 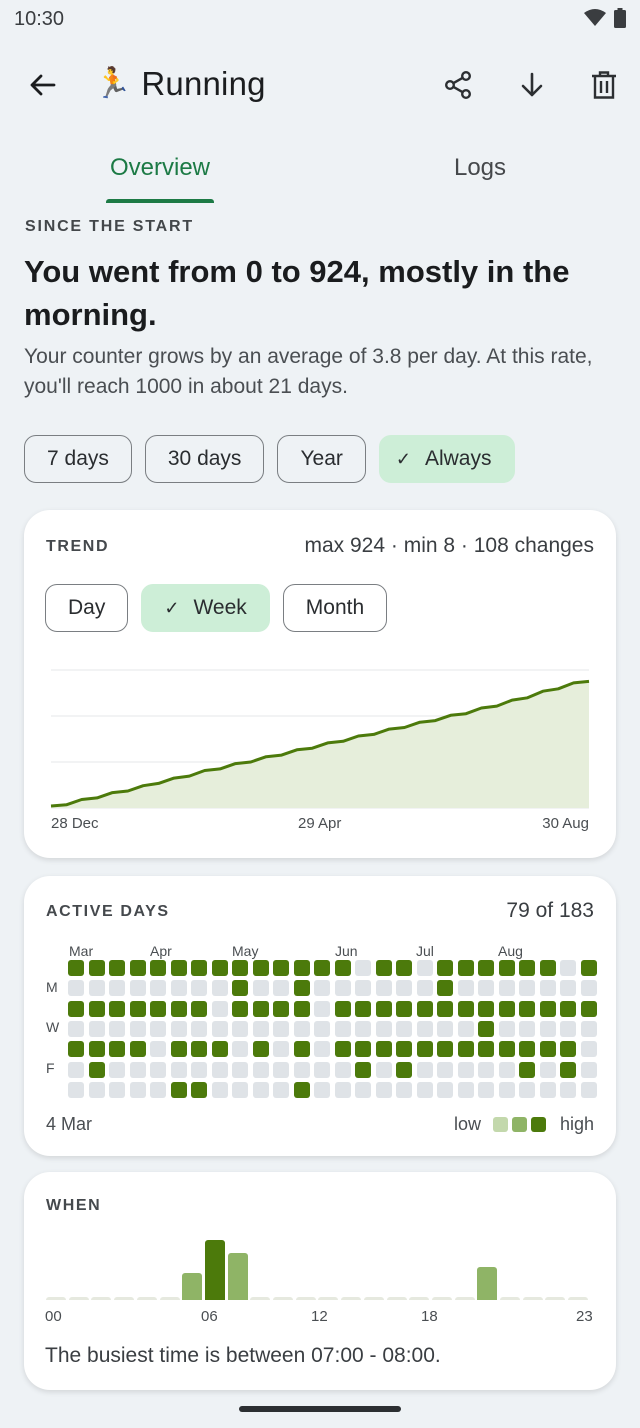 I want to click on heatmap-legend: low high, so click(x=524, y=1124).